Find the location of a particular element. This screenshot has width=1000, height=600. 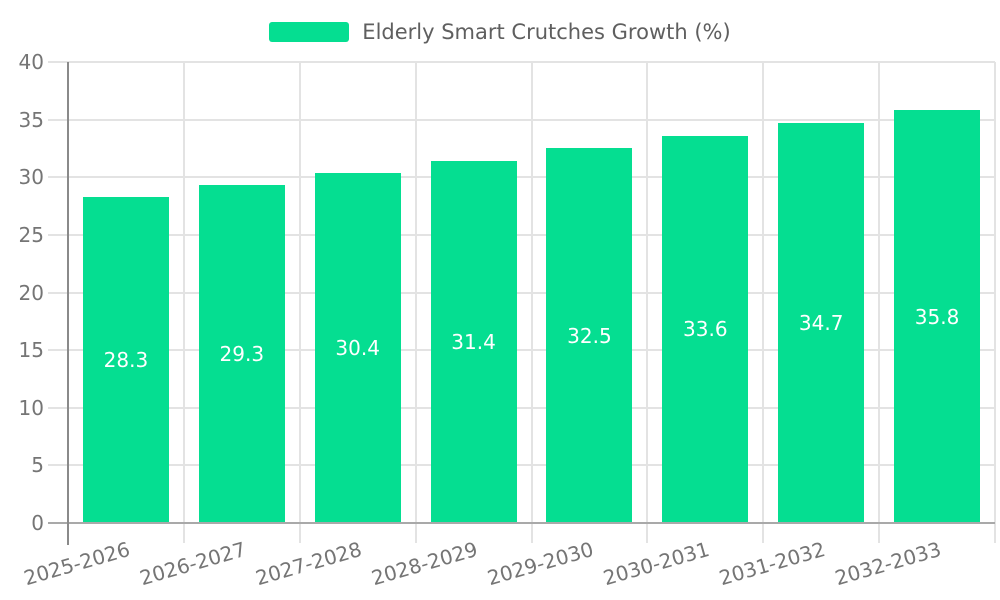

y-tick-label: 0 is located at coordinates (37, 523).